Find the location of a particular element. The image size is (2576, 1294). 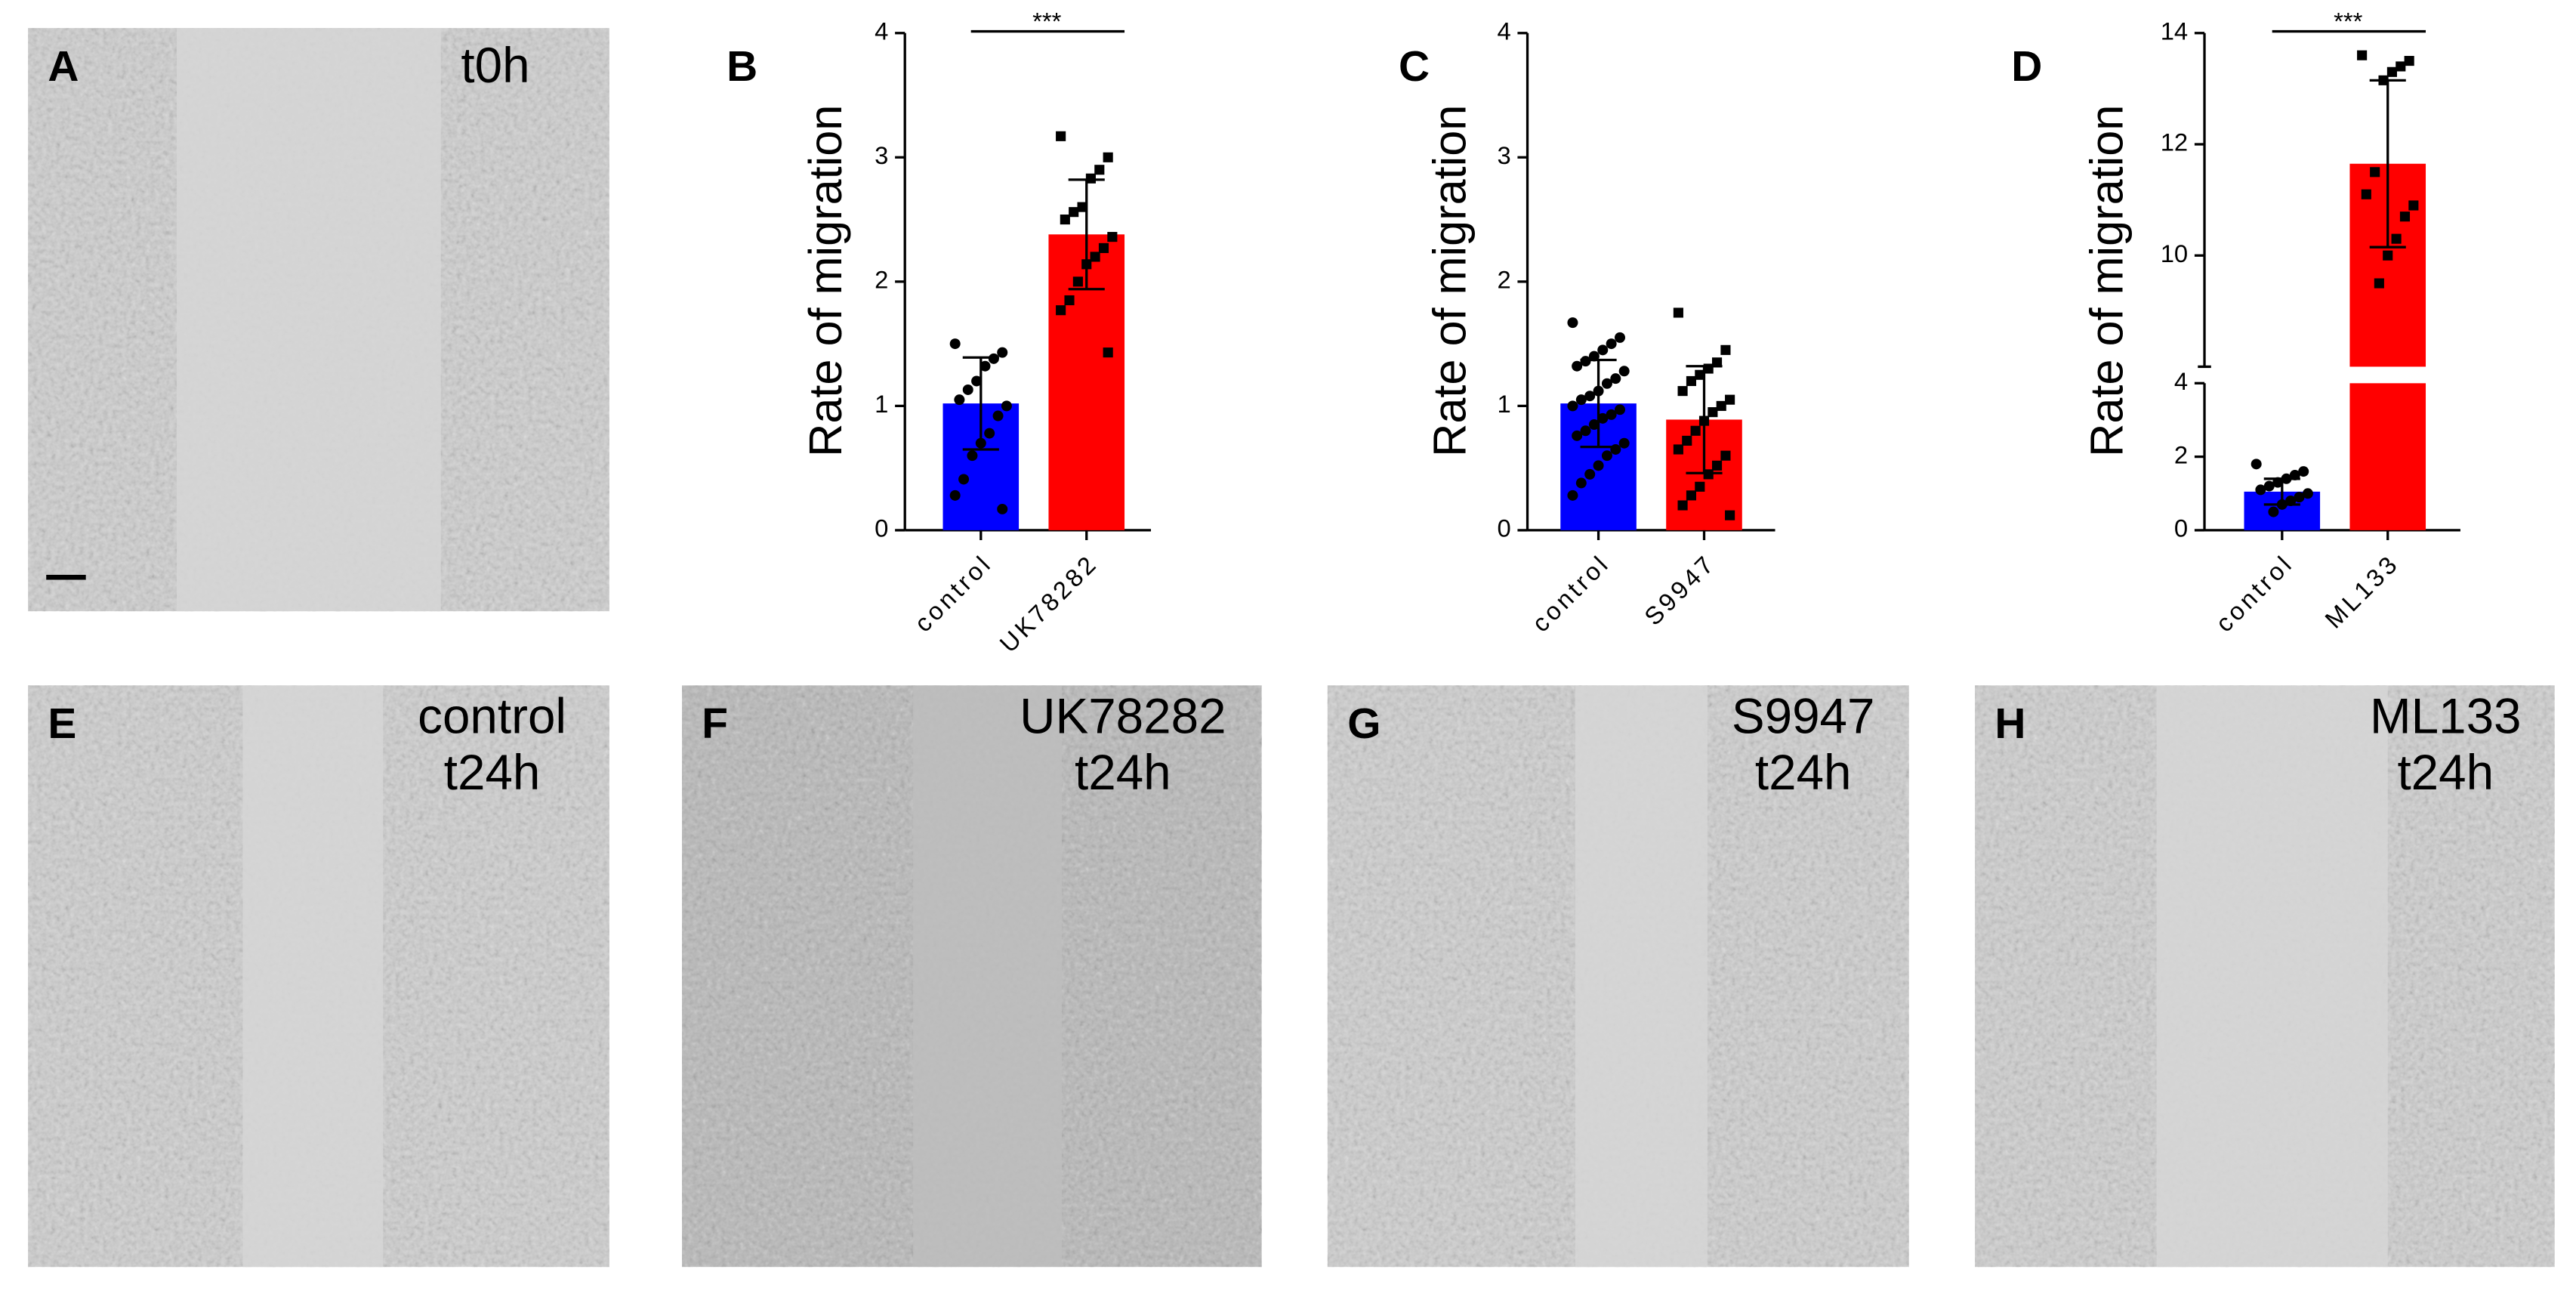

panel-caption: ML133 is located at coordinates (2446, 716).